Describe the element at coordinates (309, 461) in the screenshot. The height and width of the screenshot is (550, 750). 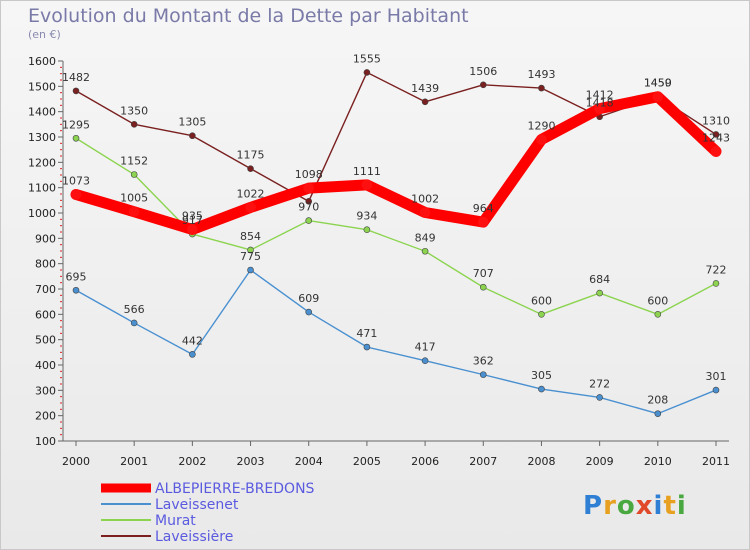
I see `x-tick-label: 2004` at that location.